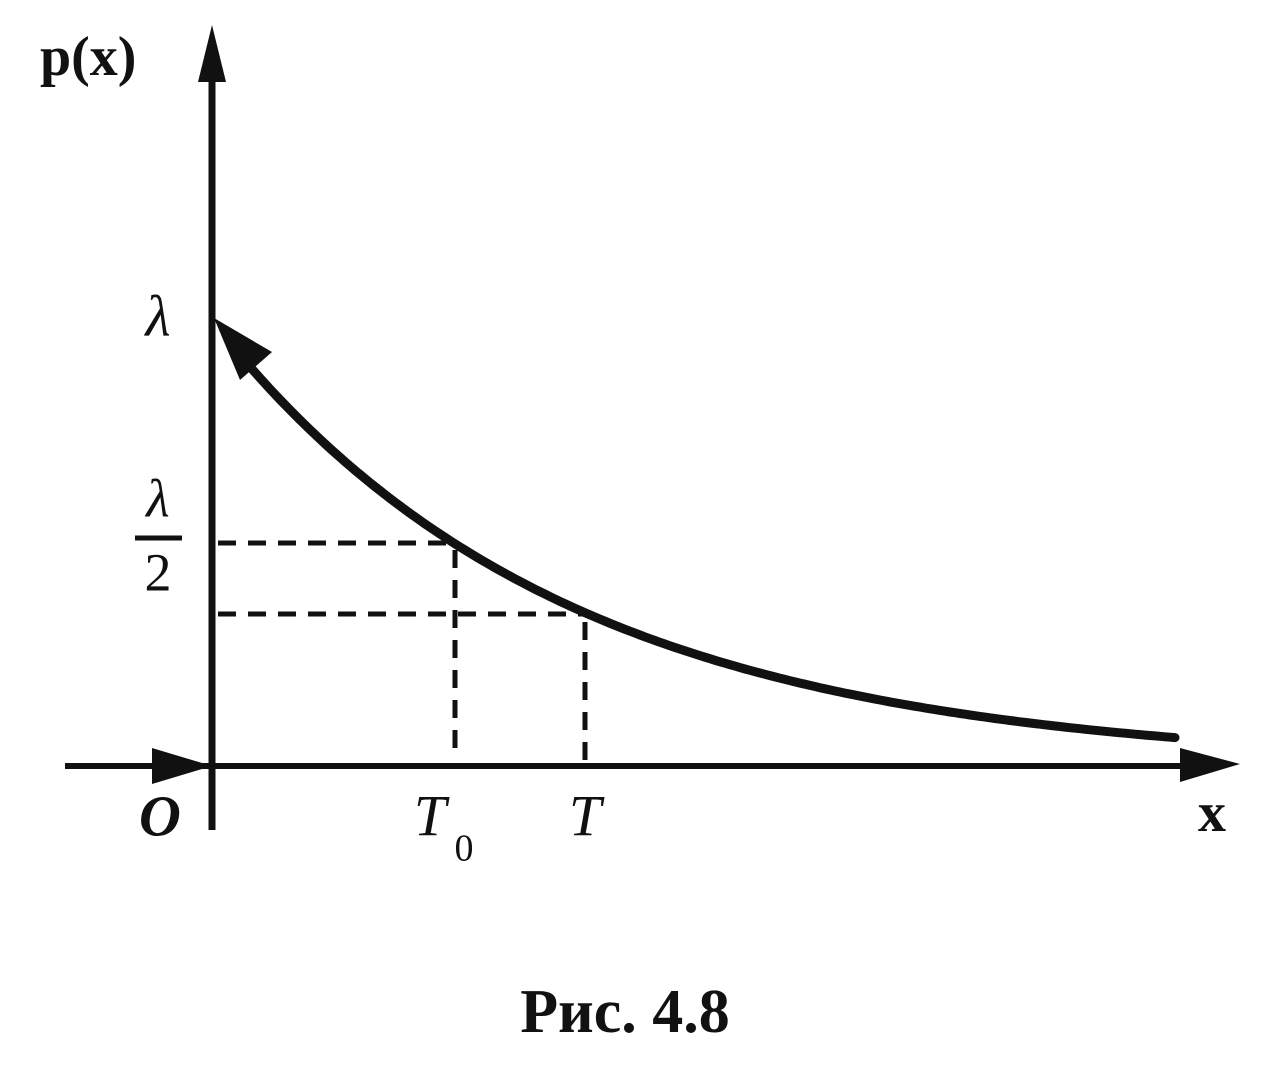 This screenshot has height=1088, width=1272. Describe the element at coordinates (1210, 765) in the screenshot. I see `x-axis-arrow` at that location.